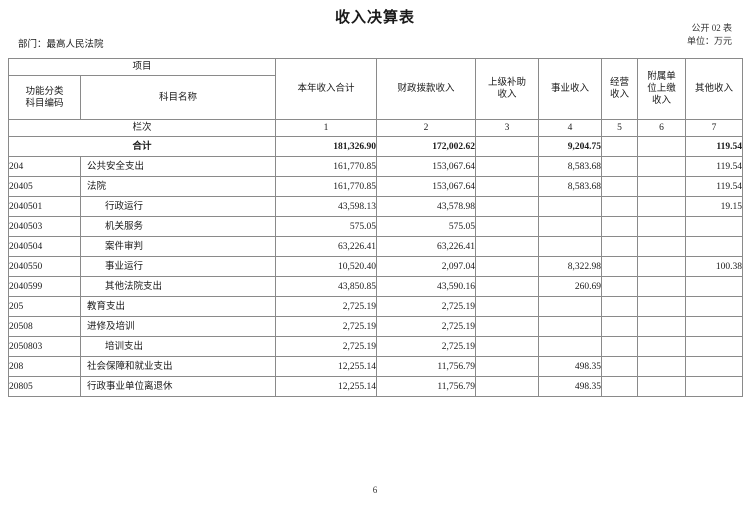 The width and height of the screenshot is (750, 505). I want to click on row-value-4: 8,322.98, so click(570, 266).